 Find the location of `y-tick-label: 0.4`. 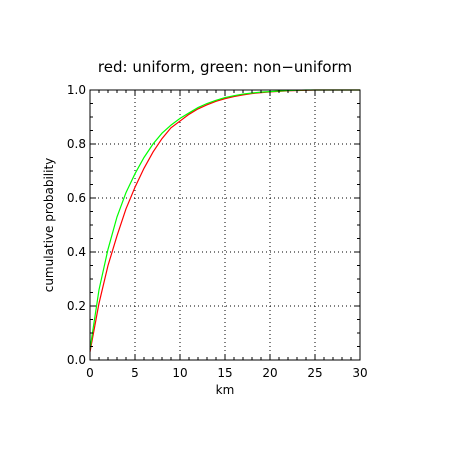

y-tick-label: 0.4 is located at coordinates (76, 252).